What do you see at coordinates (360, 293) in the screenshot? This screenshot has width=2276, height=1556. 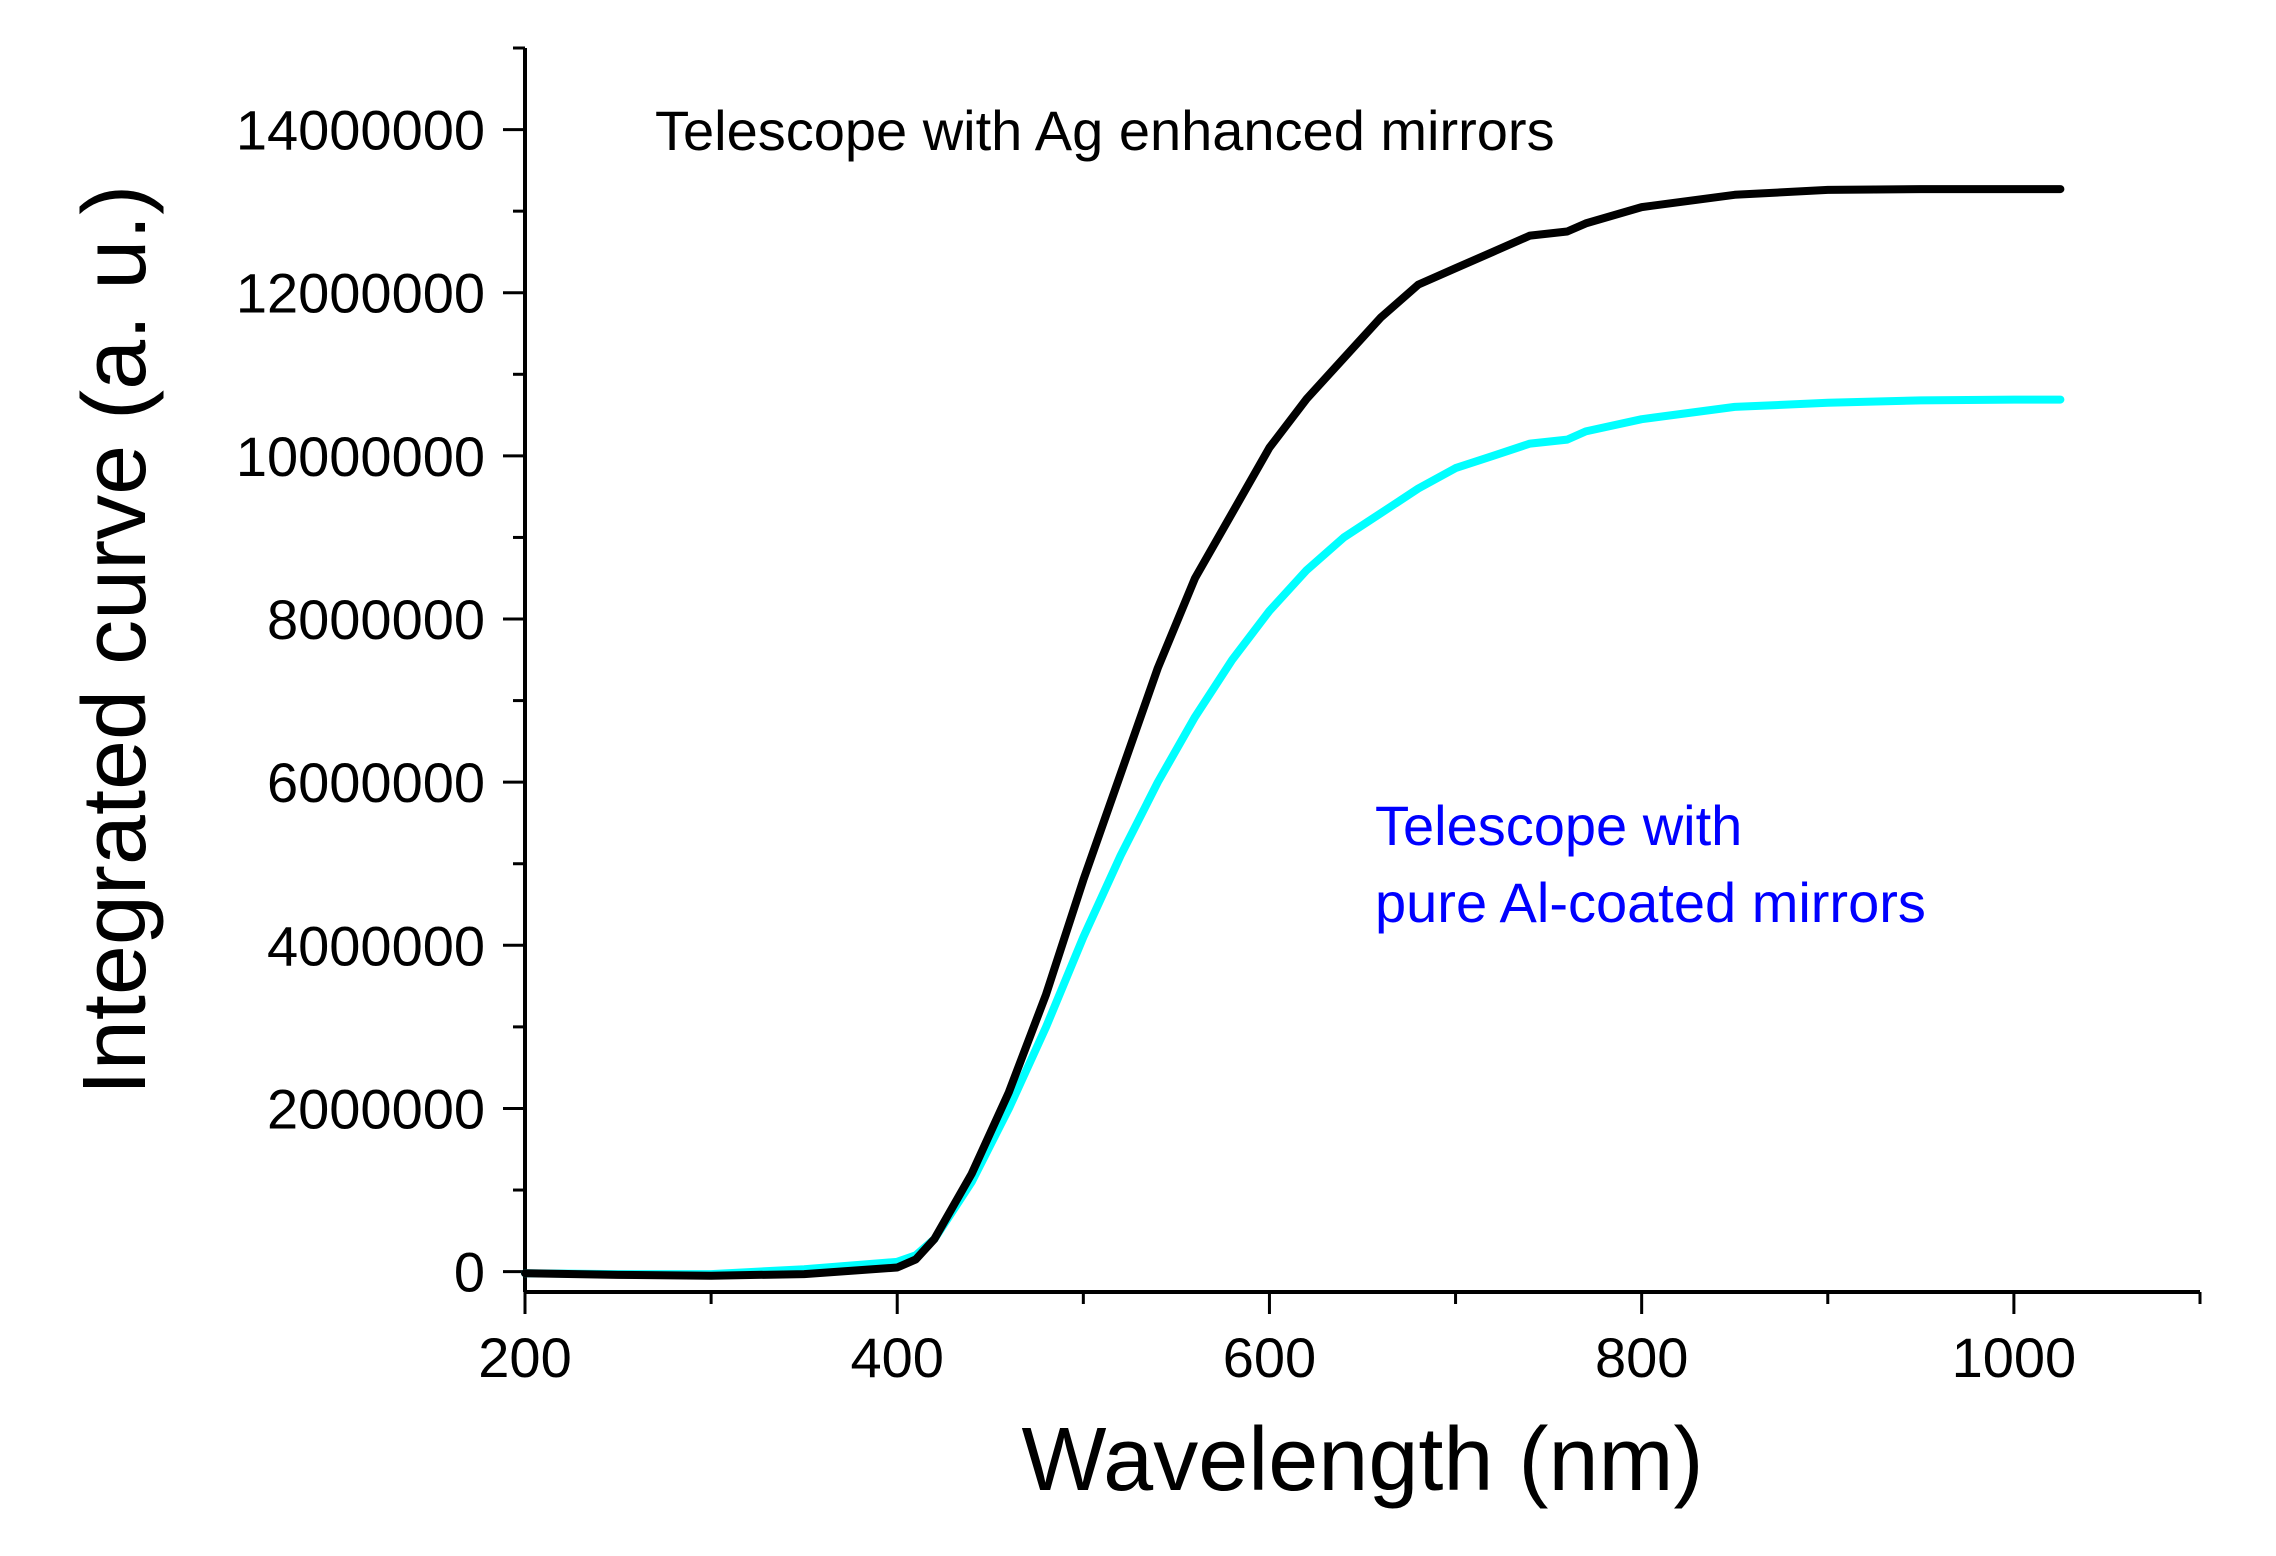 I see `y-tick-label: 12000000` at bounding box center [360, 293].